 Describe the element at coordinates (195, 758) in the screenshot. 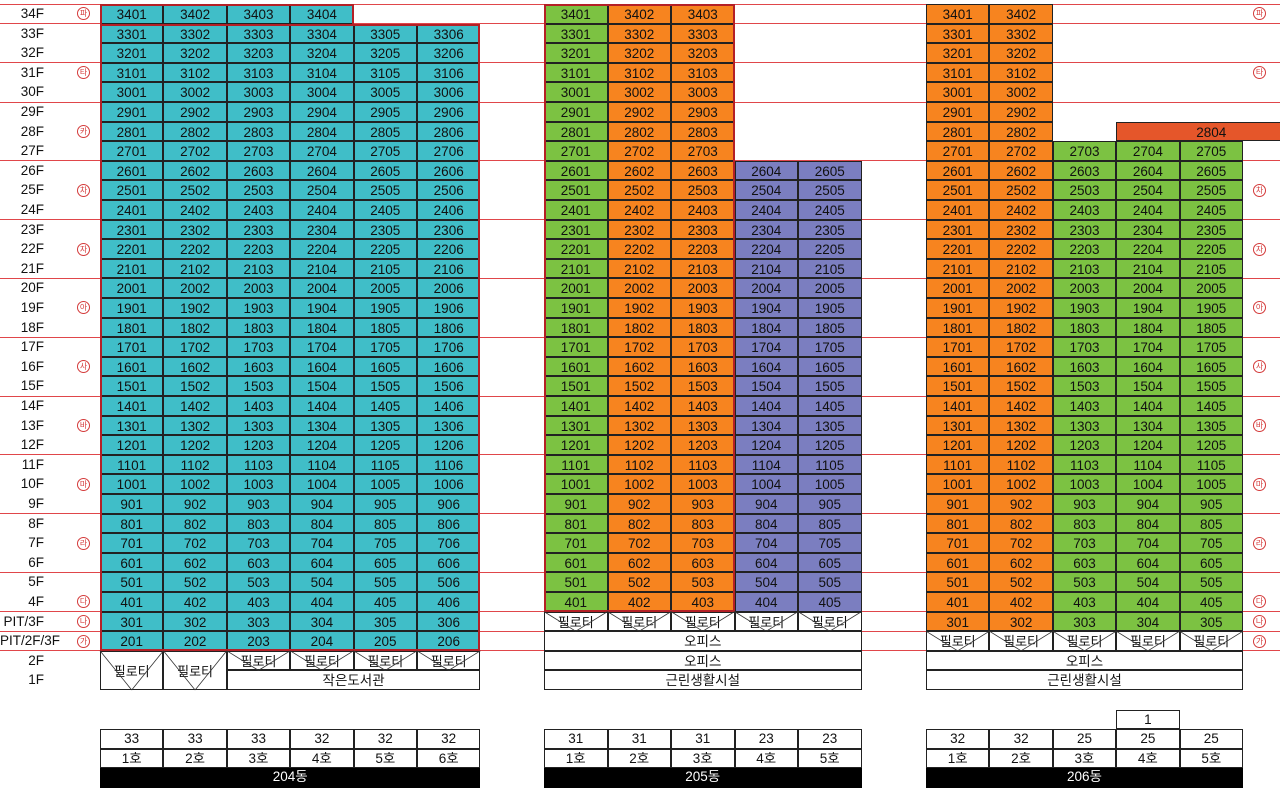

I see `unit-number-label: 2호` at that location.